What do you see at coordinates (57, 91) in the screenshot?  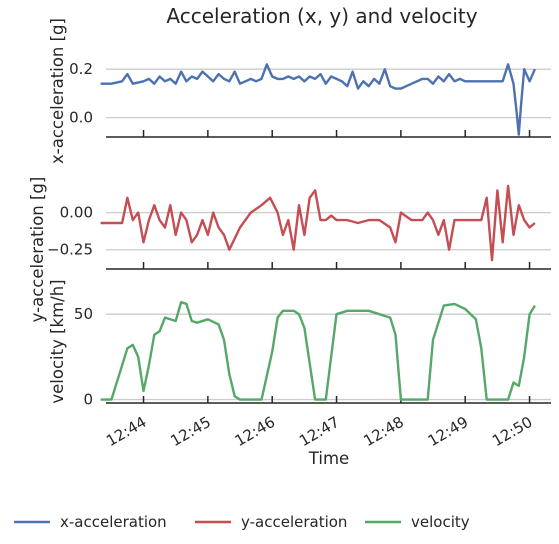 I see `y-axis-label: x-acceleration [g]` at bounding box center [57, 91].